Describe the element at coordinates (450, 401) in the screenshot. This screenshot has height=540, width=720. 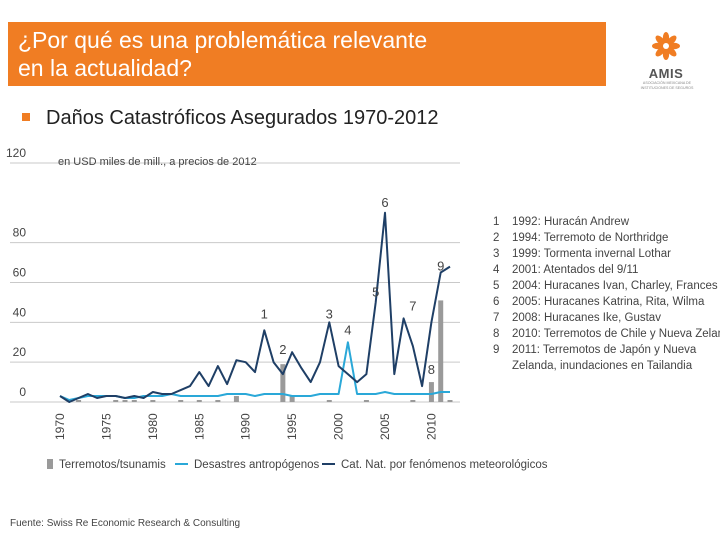
I see `bar-2012` at that location.